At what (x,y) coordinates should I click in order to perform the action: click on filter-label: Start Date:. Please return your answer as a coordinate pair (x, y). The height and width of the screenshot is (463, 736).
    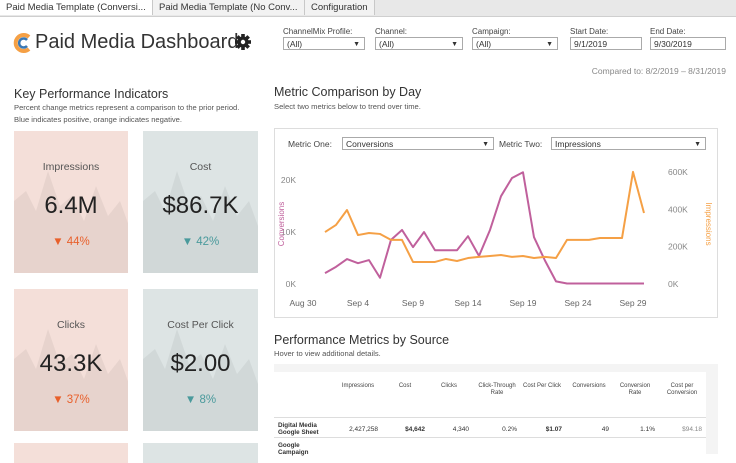
    Looking at the image, I should click on (589, 31).